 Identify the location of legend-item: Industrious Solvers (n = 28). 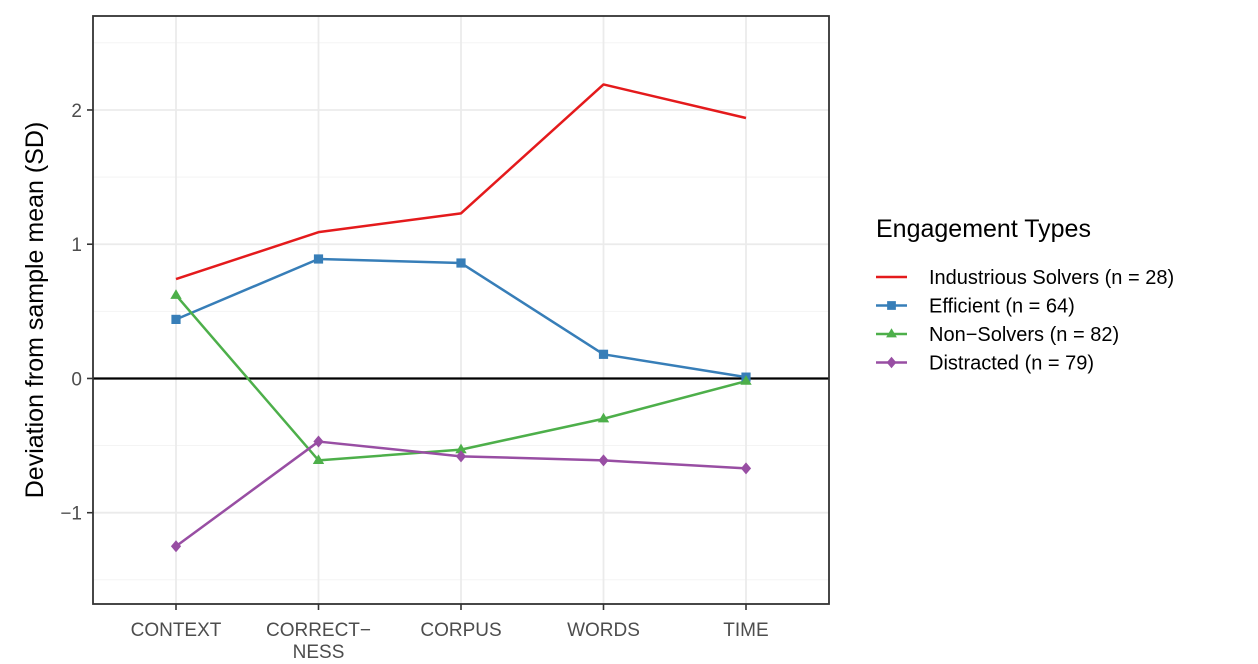
(1025, 278).